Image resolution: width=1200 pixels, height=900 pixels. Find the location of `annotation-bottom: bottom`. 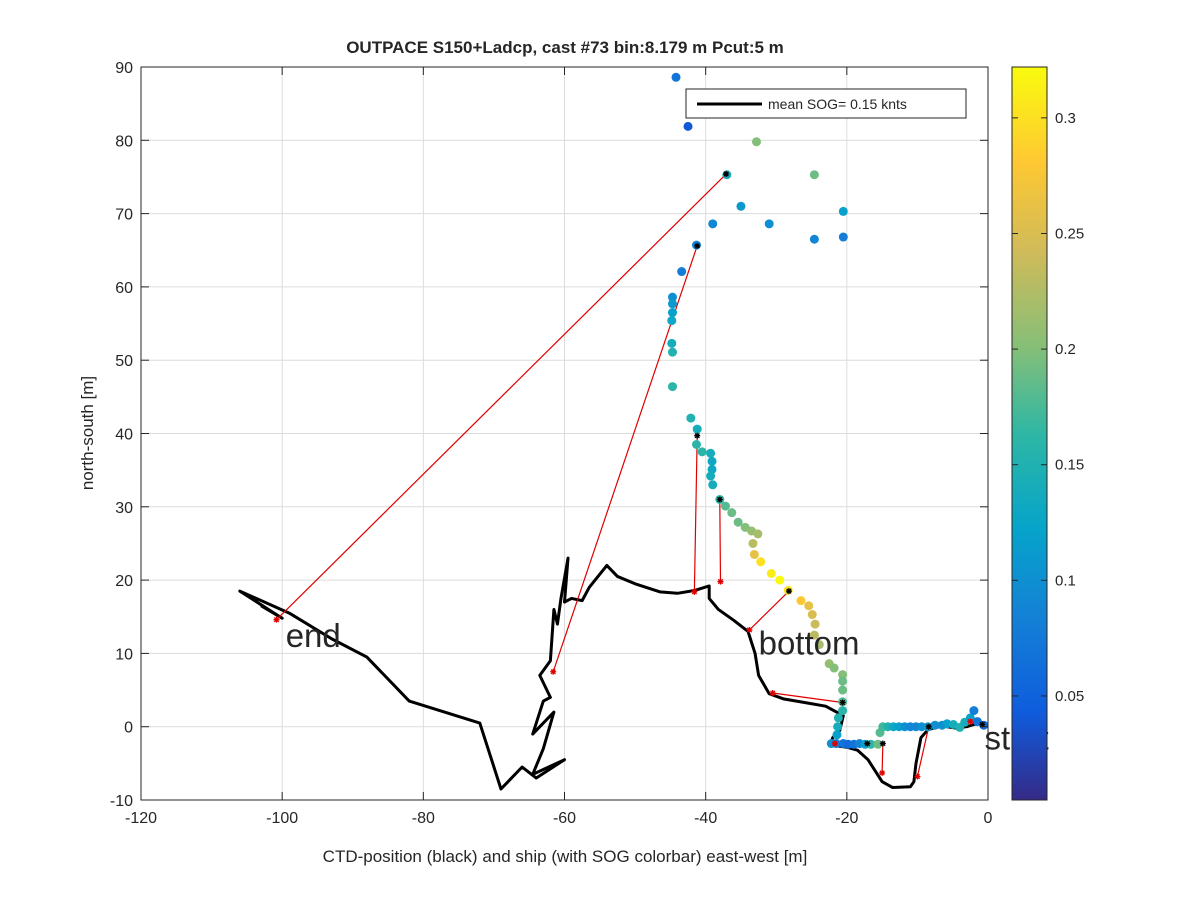

annotation-bottom: bottom is located at coordinates (809, 642).